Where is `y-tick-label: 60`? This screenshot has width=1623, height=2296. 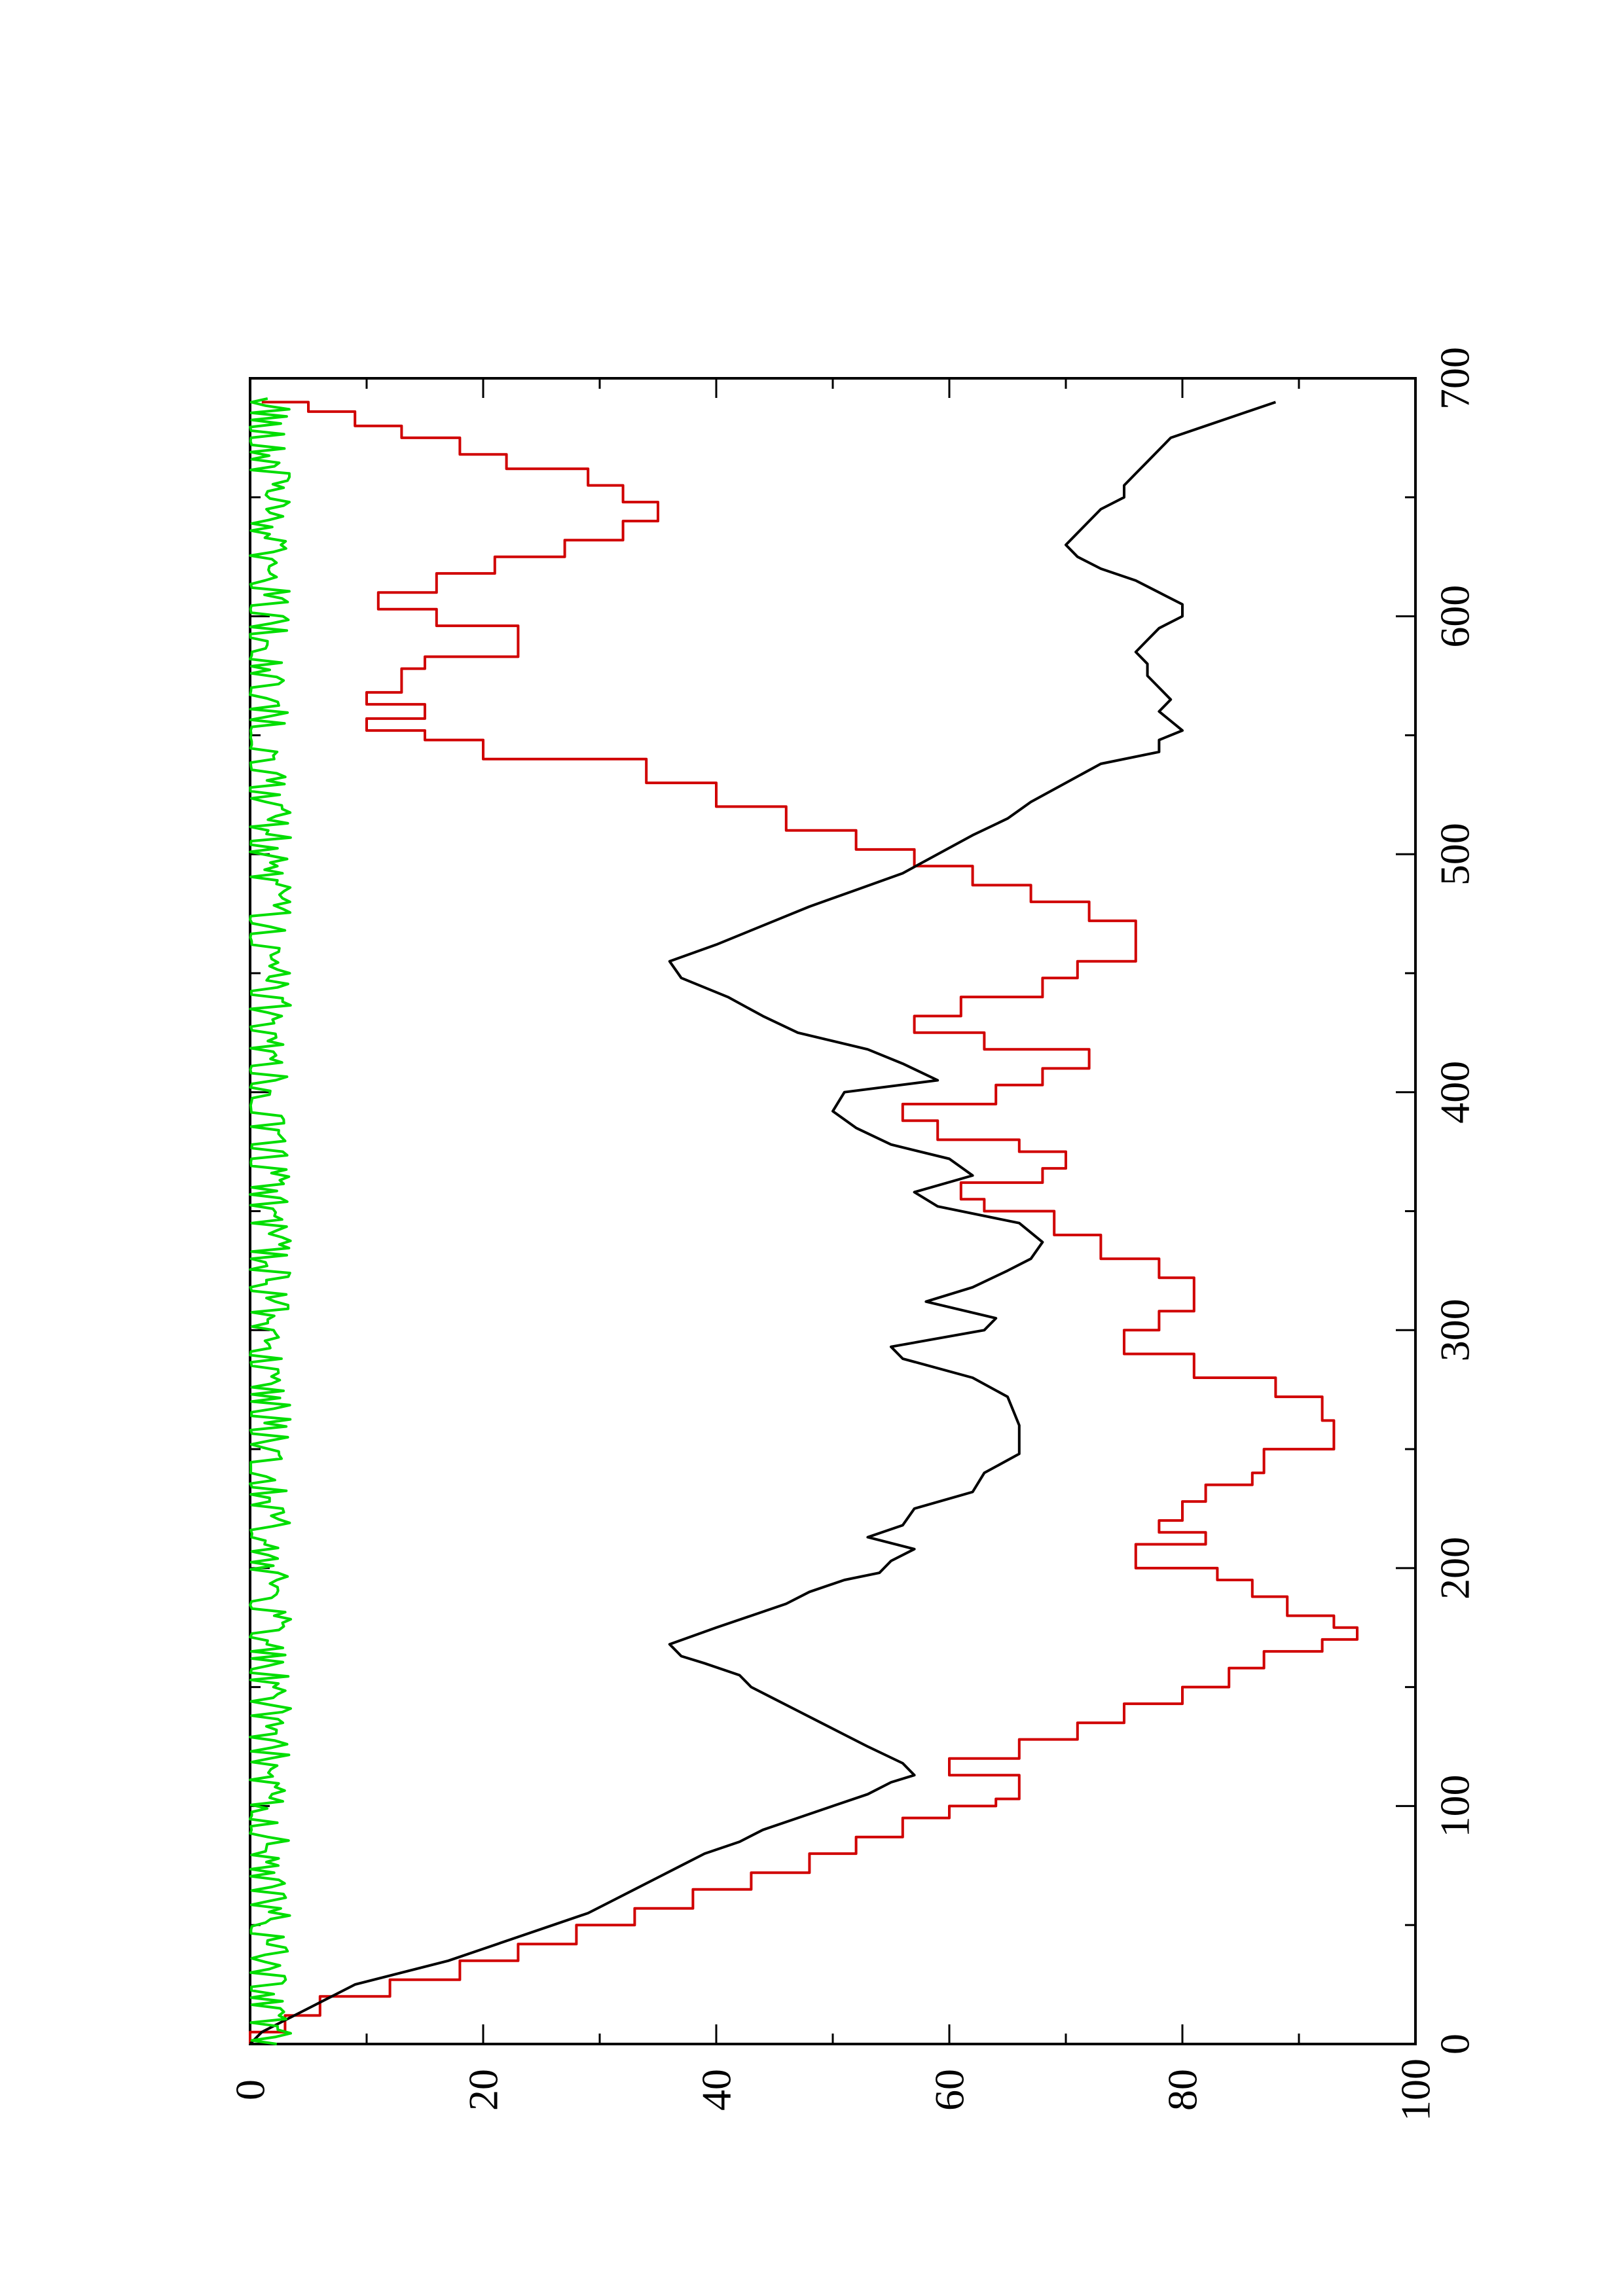 y-tick-label: 60 is located at coordinates (949, 2090).